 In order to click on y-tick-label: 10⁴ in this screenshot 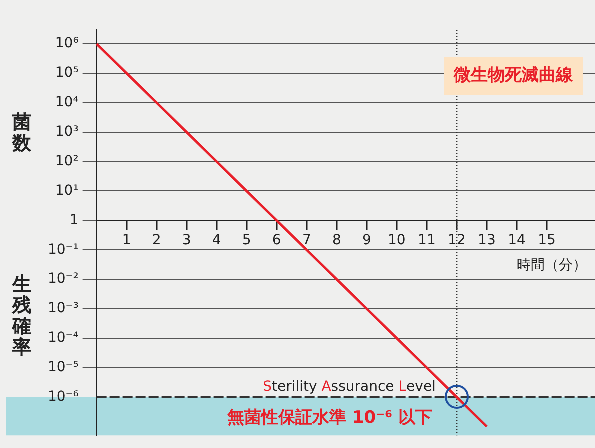, I will do `click(67, 102)`.